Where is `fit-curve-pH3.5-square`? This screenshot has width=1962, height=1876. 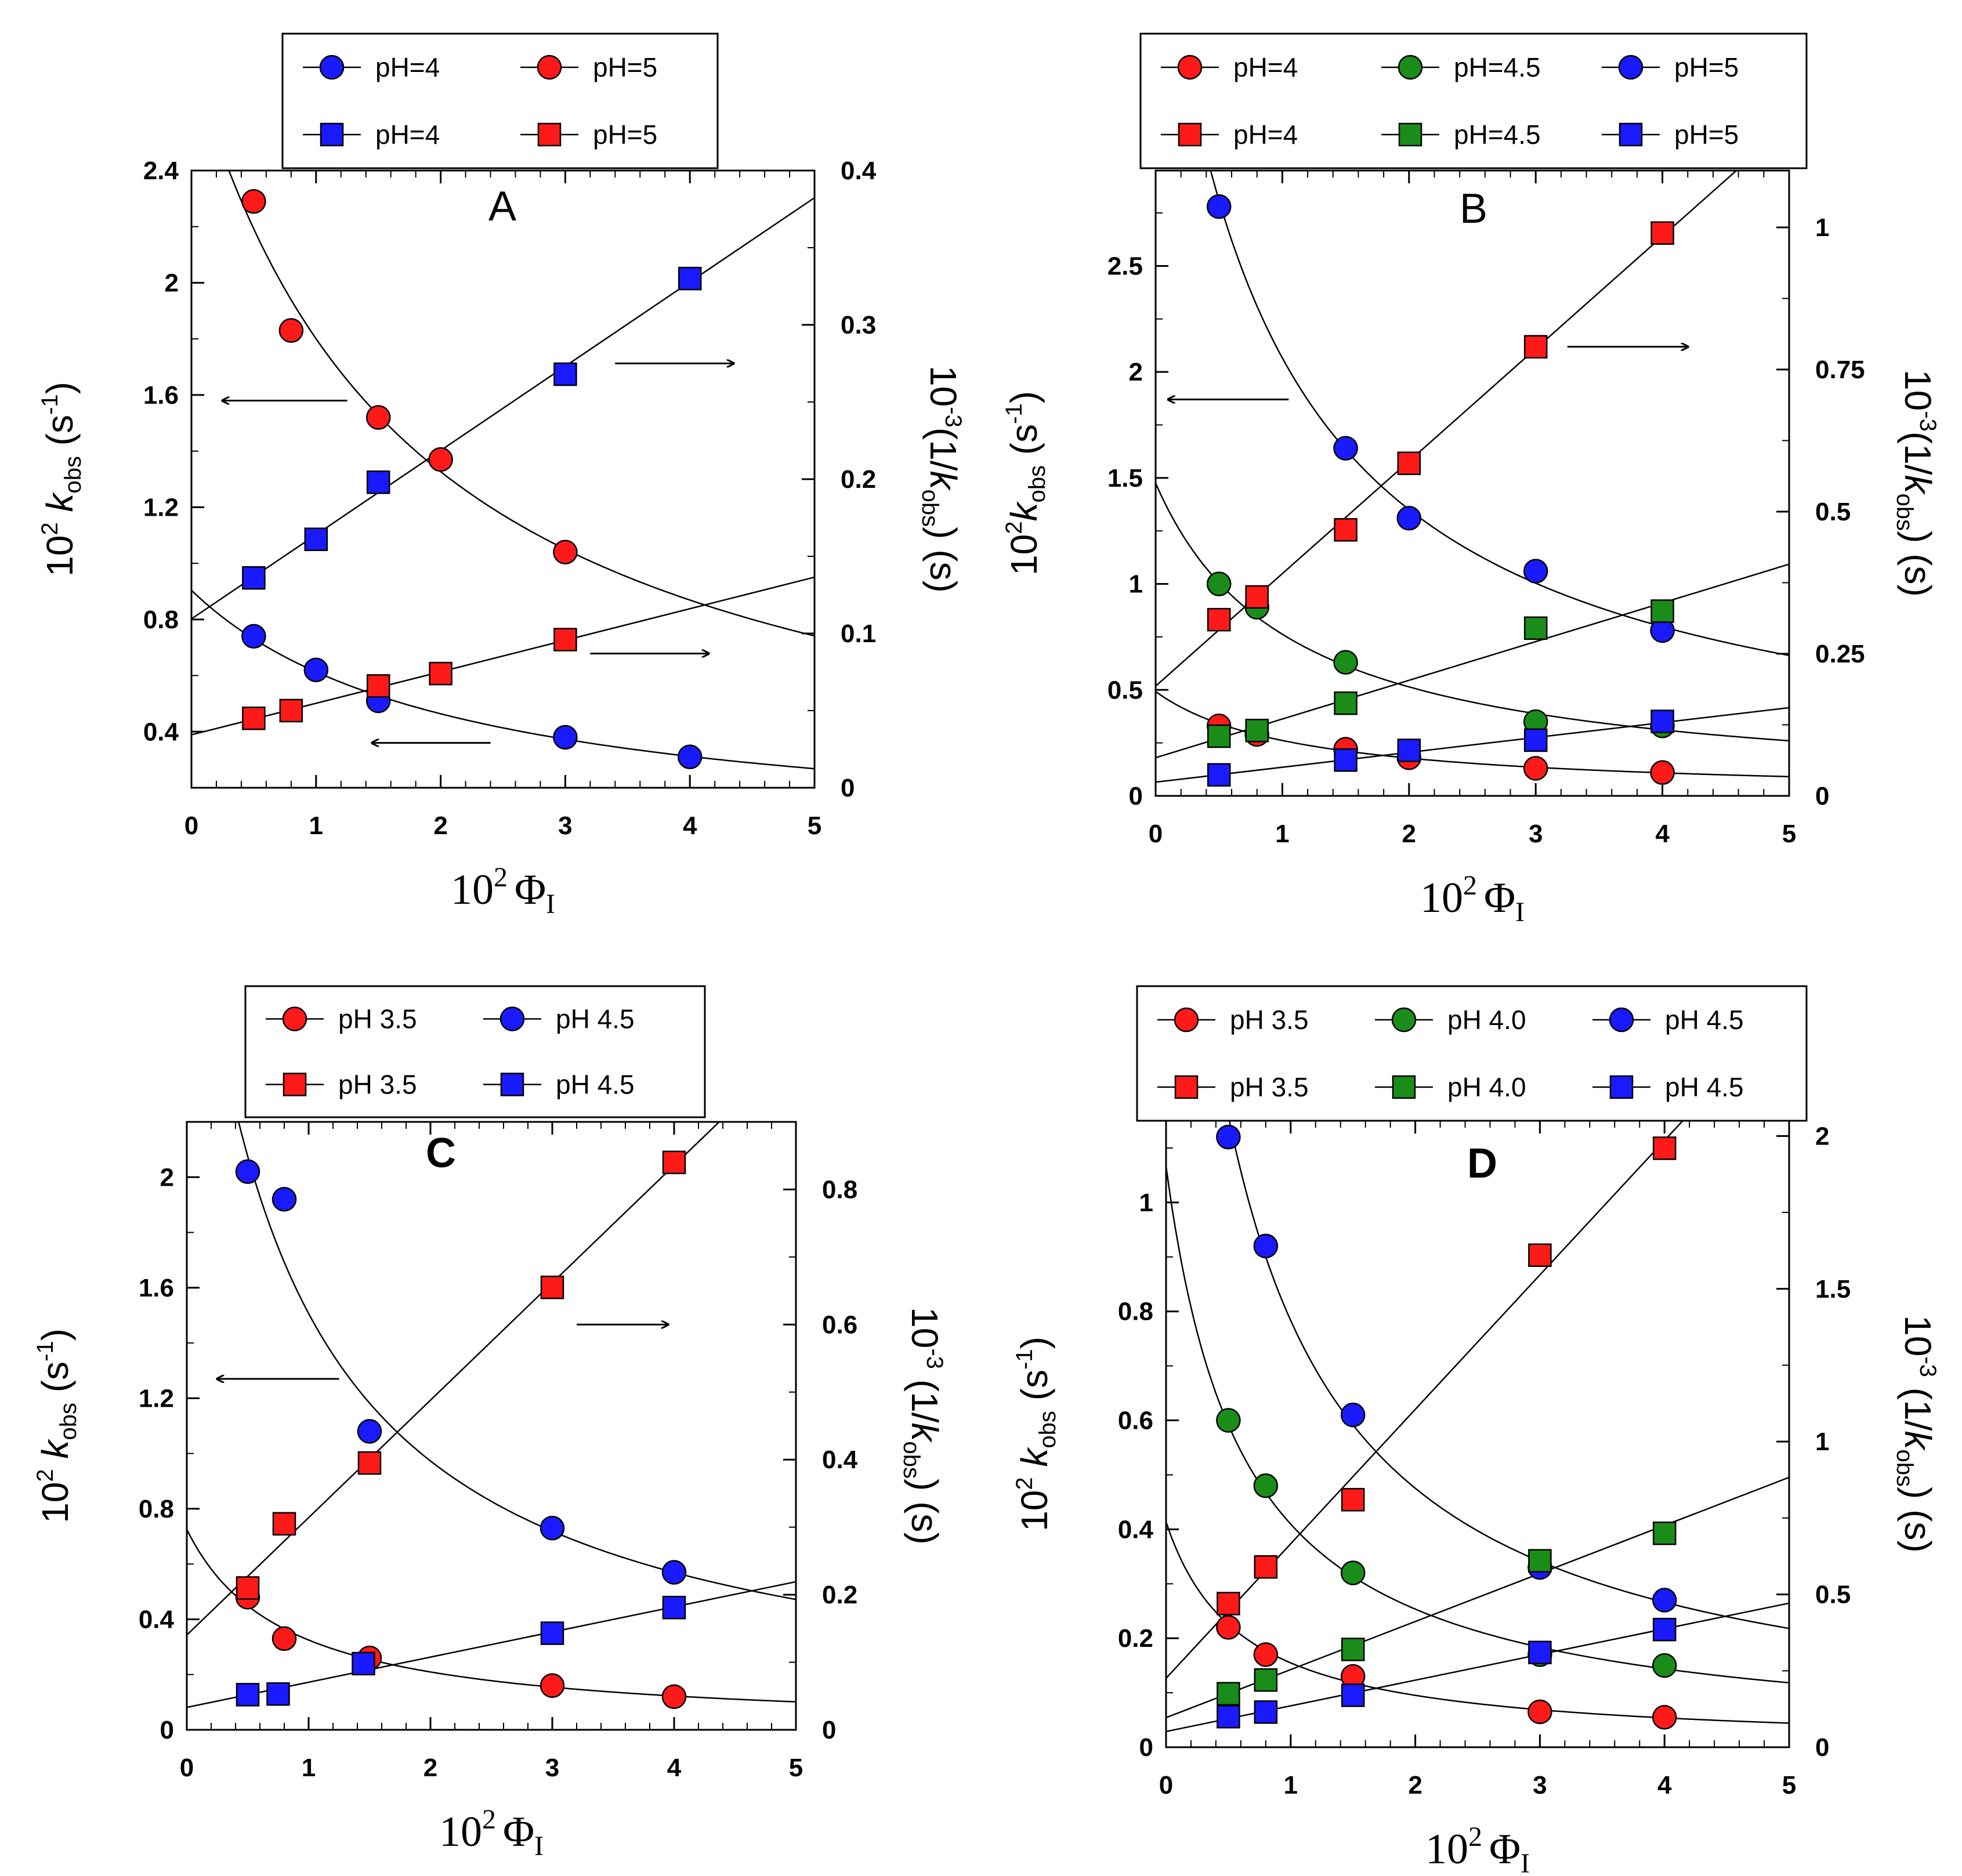
fit-curve-pH3.5-square is located at coordinates (454, 1379).